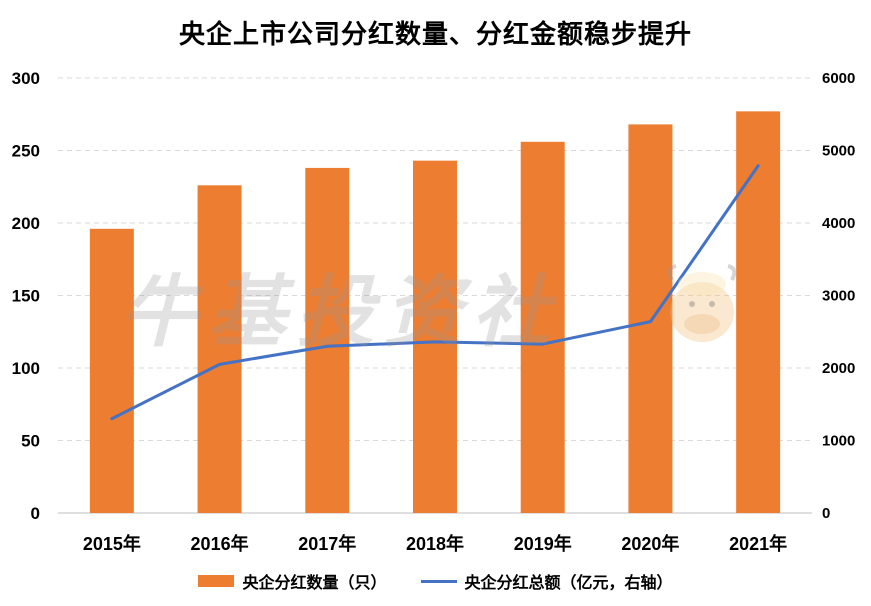 The height and width of the screenshot is (606, 871). Describe the element at coordinates (435, 35) in the screenshot. I see `chart-title: 央企上市公司分红数量、分红金额稳步提升` at that location.